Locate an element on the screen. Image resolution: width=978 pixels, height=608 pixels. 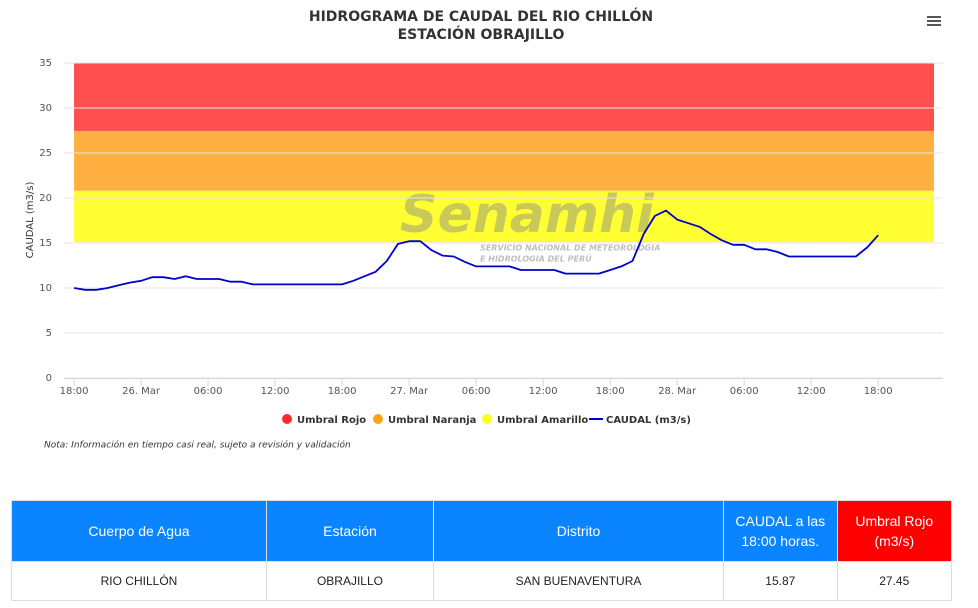
header-cell: Distrito is located at coordinates (578, 531).